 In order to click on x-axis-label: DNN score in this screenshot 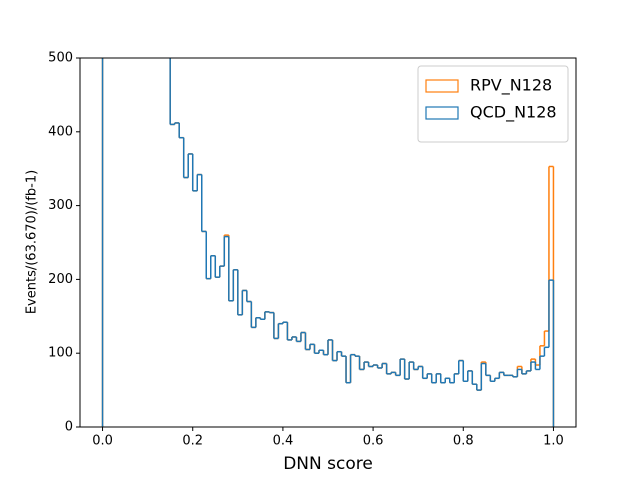, I will do `click(328, 464)`.